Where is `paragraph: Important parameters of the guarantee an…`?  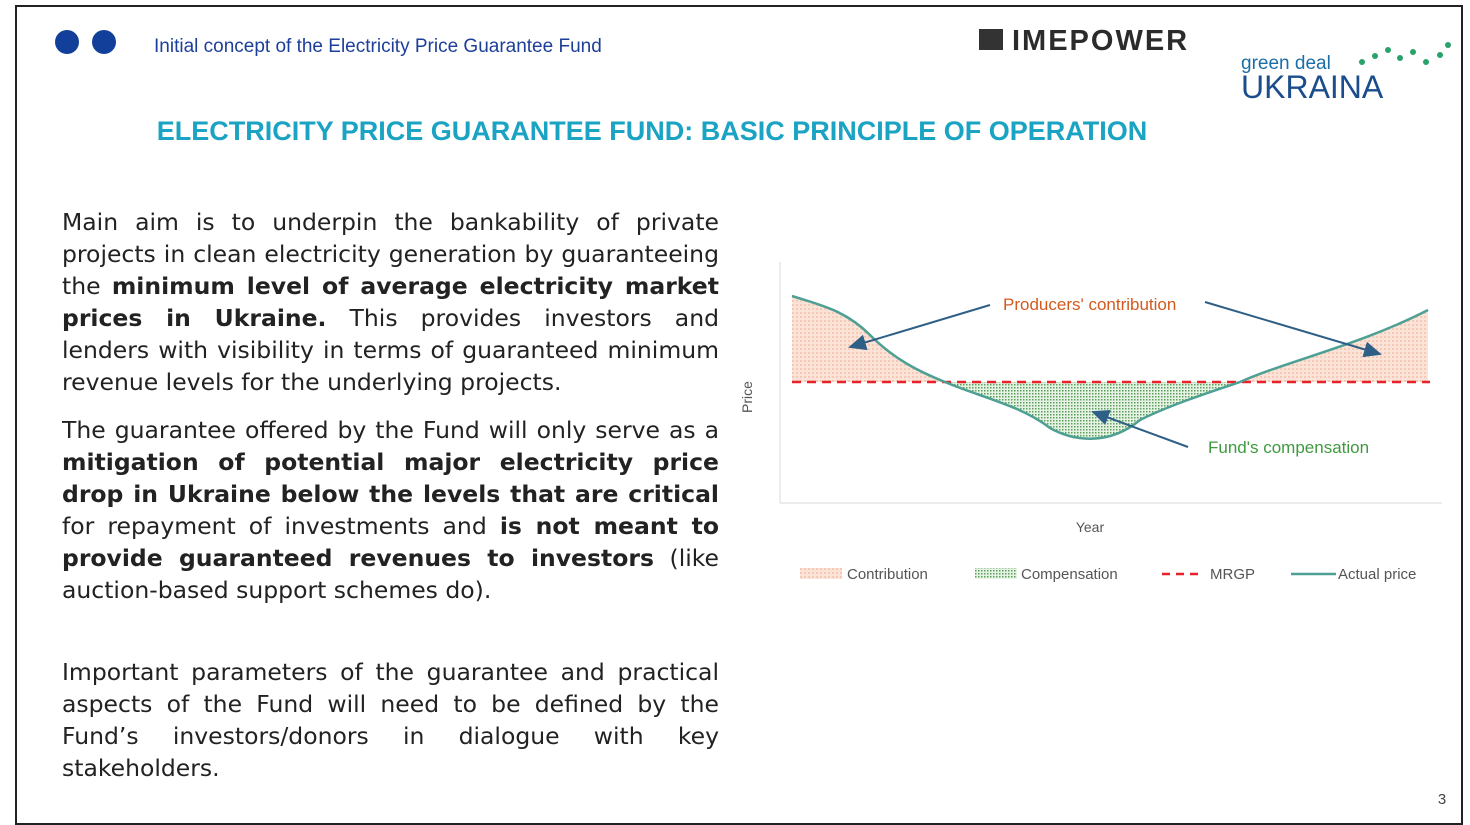 paragraph: Important parameters of the guarantee an… is located at coordinates (390, 720).